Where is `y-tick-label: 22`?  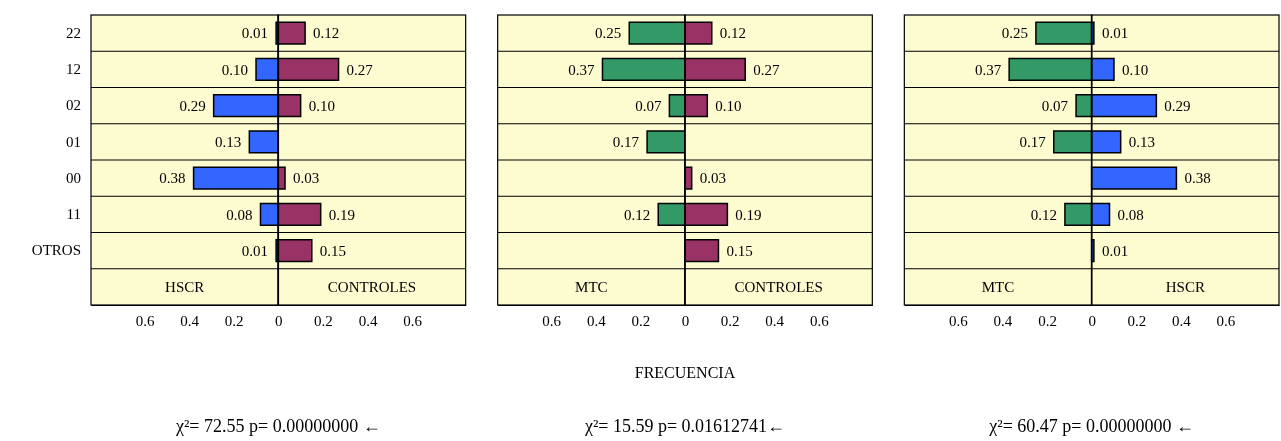 y-tick-label: 22 is located at coordinates (73, 32).